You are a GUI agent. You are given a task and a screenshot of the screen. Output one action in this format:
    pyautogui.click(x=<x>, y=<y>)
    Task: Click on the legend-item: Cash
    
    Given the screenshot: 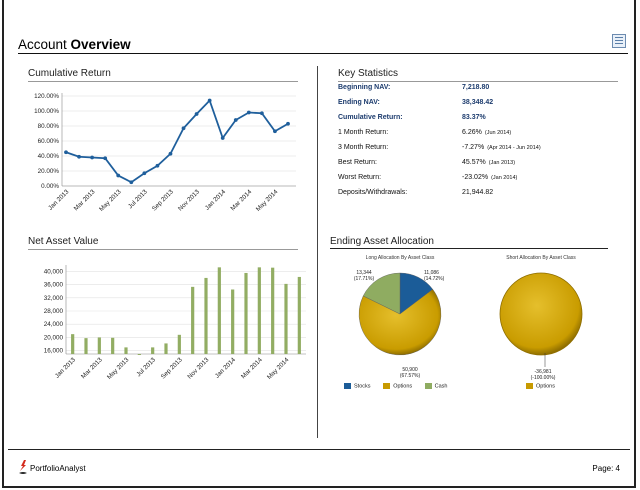 What is the action you would take?
    pyautogui.click(x=436, y=386)
    